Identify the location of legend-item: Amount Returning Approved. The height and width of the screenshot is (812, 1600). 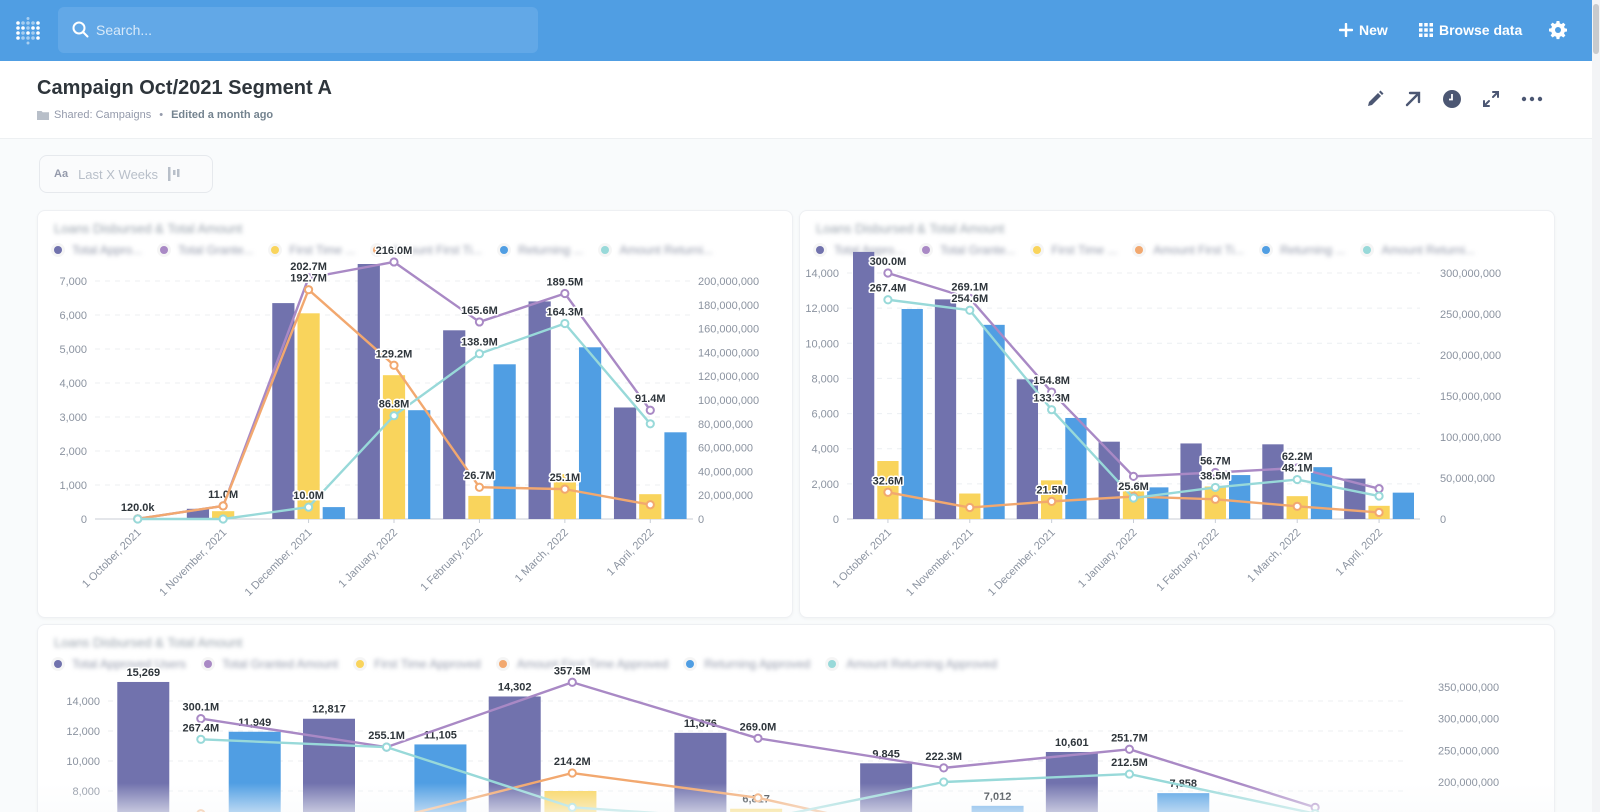
(912, 664).